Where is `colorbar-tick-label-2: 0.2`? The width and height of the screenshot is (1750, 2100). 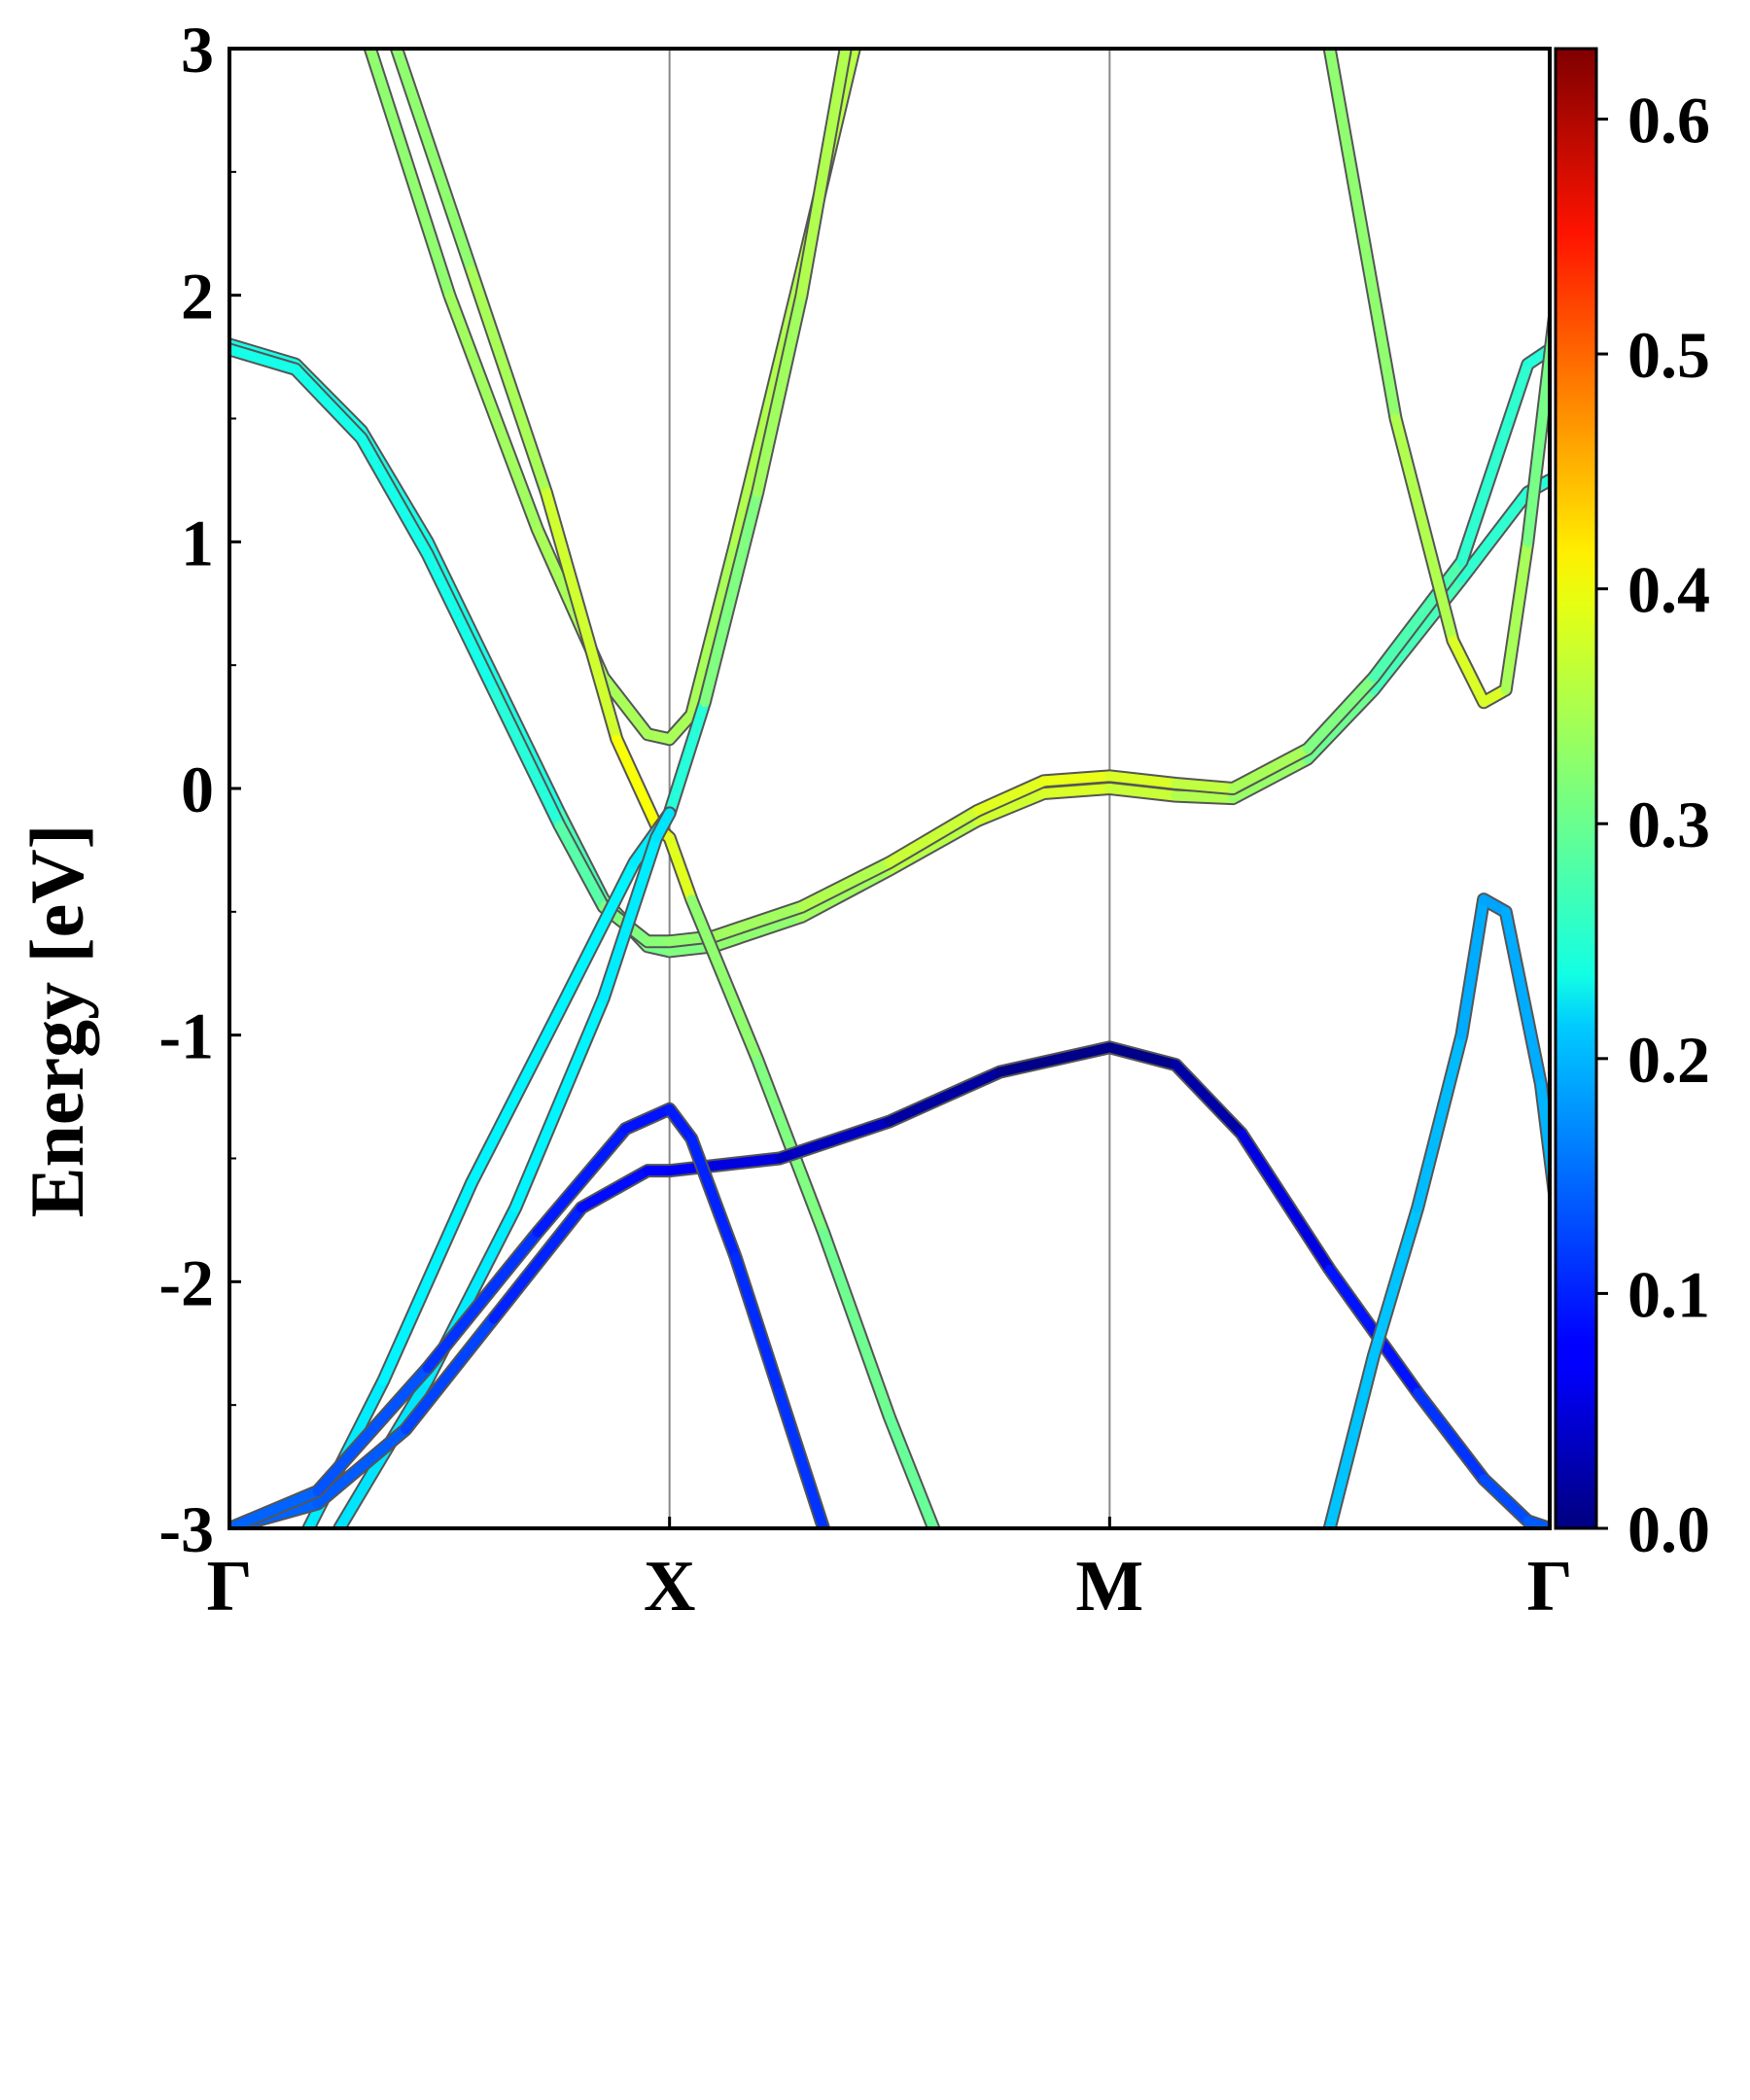 colorbar-tick-label-2: 0.2 is located at coordinates (1669, 1060).